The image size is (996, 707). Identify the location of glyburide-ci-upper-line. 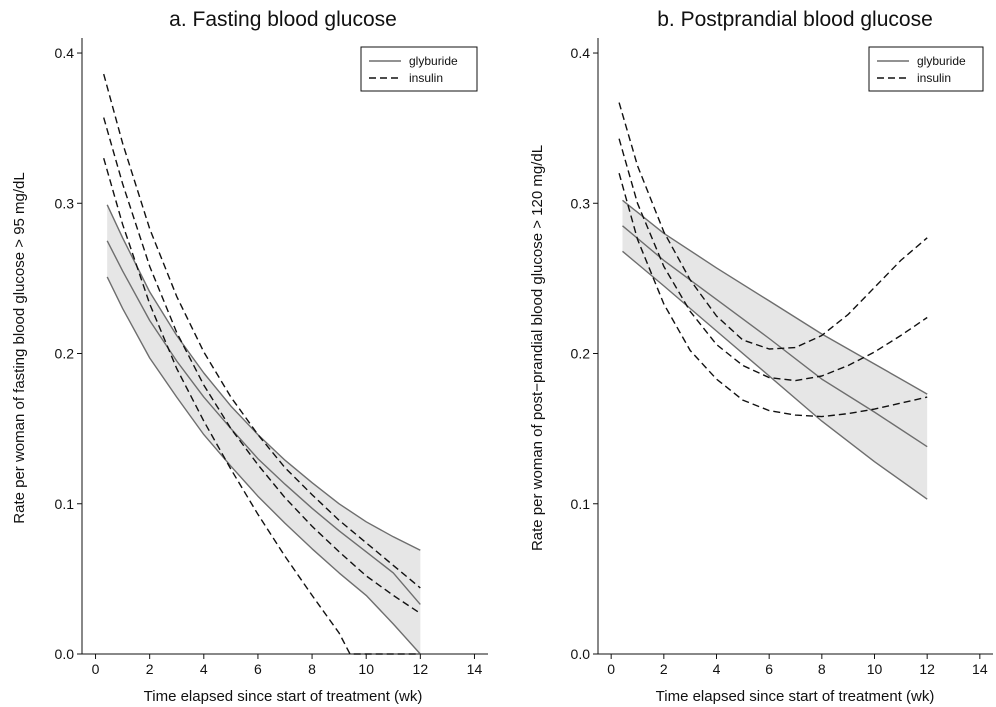
(775, 297).